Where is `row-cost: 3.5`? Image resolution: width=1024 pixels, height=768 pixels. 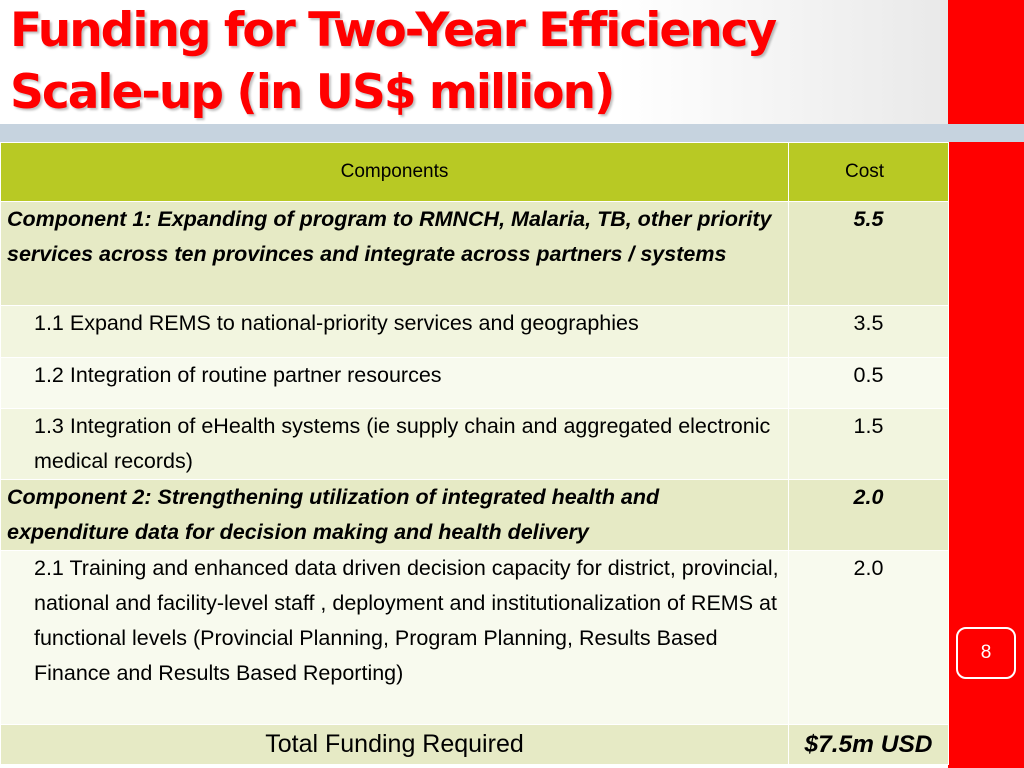 row-cost: 3.5 is located at coordinates (868, 331).